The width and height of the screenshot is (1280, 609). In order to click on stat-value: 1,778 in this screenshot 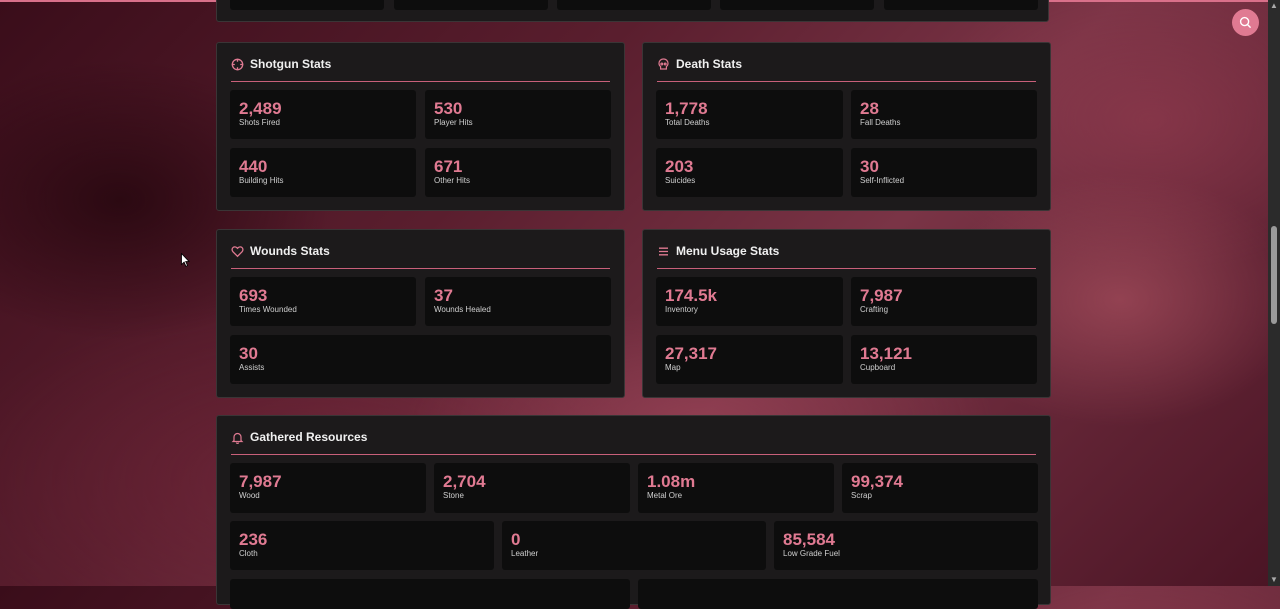, I will do `click(686, 108)`.